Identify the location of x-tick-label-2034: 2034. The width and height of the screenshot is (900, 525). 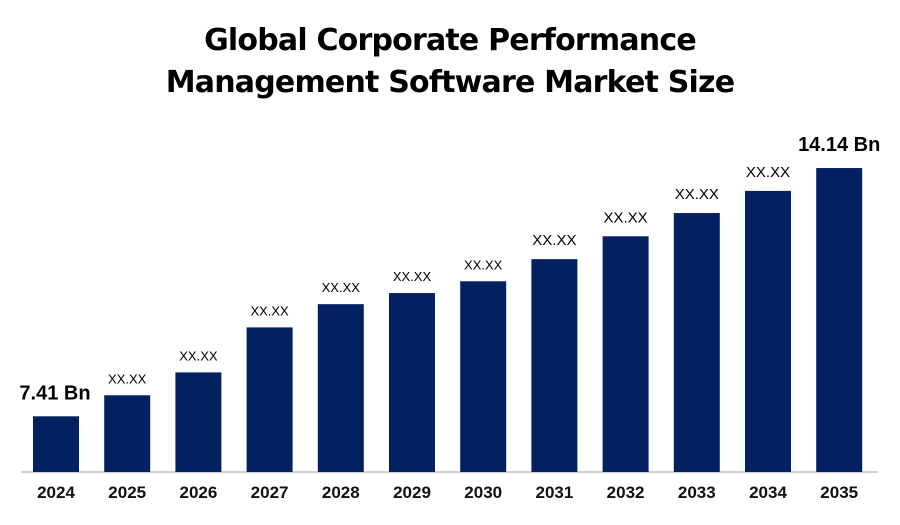
(768, 492).